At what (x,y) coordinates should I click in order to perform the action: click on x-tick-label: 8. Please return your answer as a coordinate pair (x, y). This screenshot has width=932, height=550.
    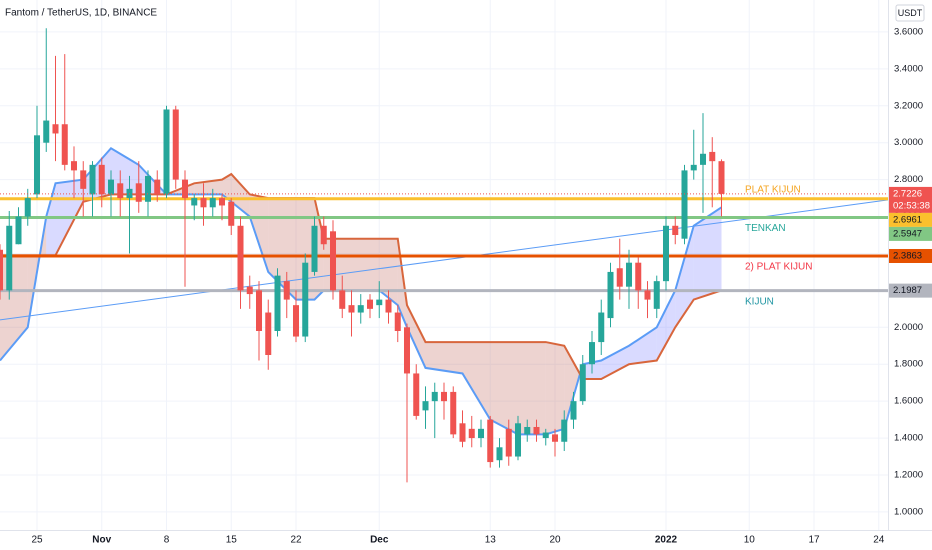
    Looking at the image, I should click on (167, 540).